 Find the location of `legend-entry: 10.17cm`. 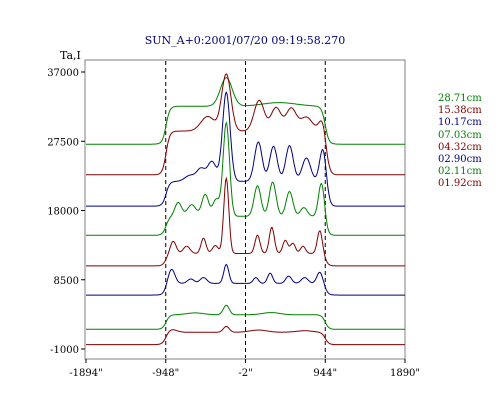

legend-entry: 10.17cm is located at coordinates (460, 123).